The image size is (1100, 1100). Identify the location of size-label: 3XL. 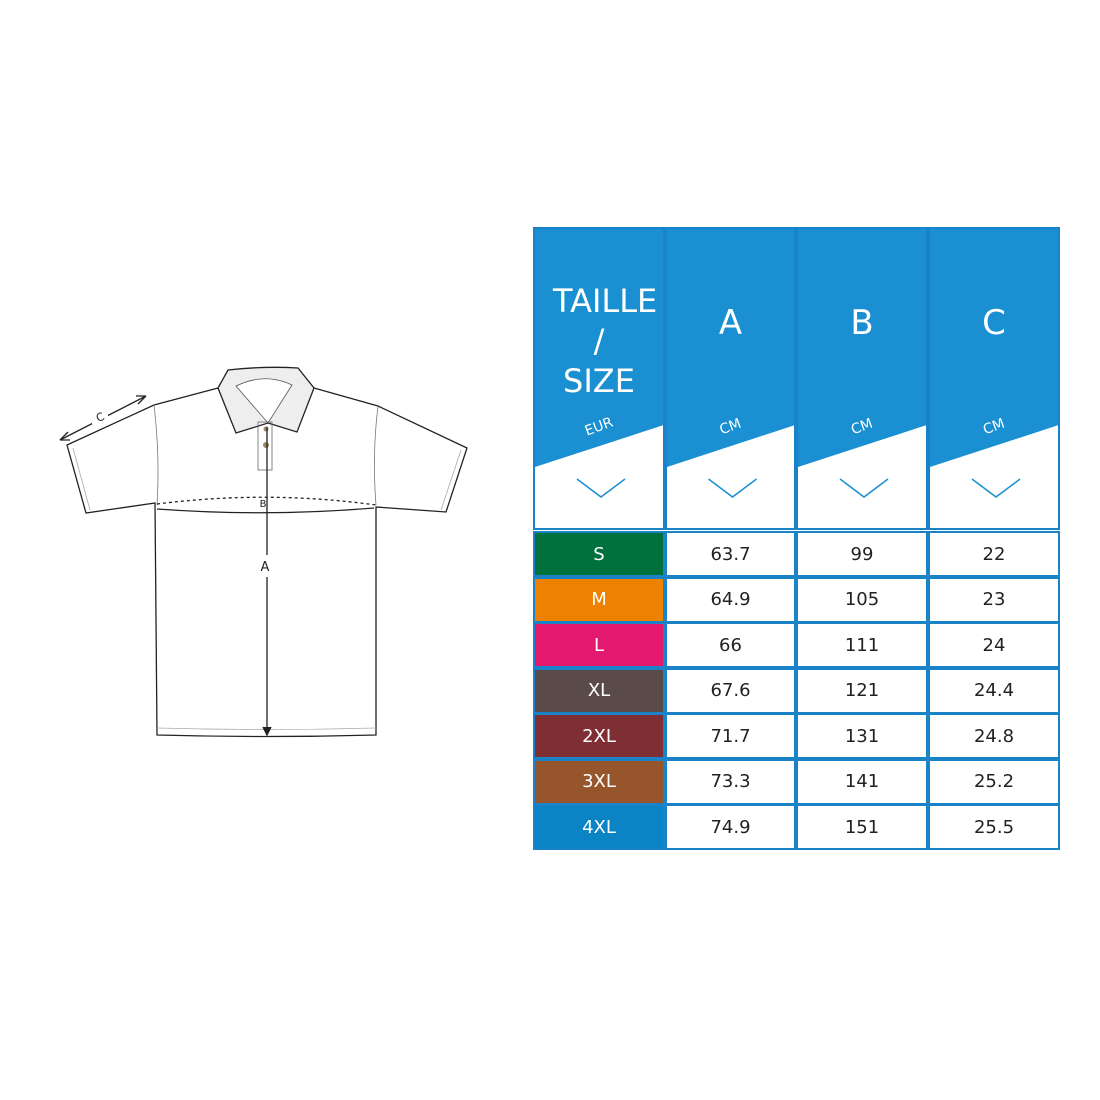
(599, 781).